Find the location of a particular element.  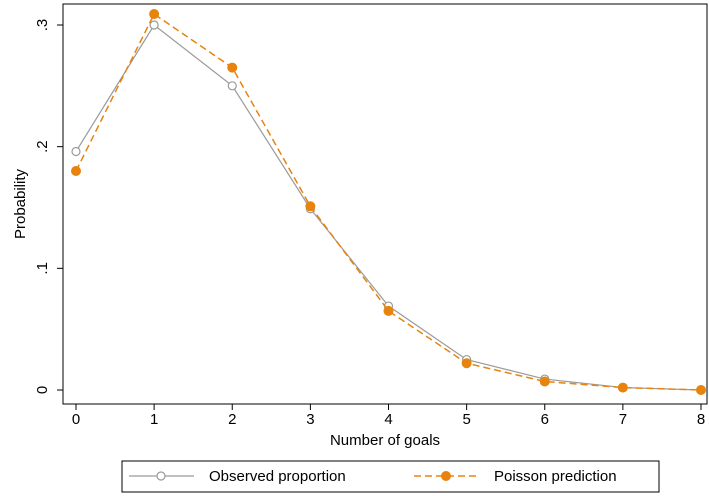

legend-frame is located at coordinates (390, 476).